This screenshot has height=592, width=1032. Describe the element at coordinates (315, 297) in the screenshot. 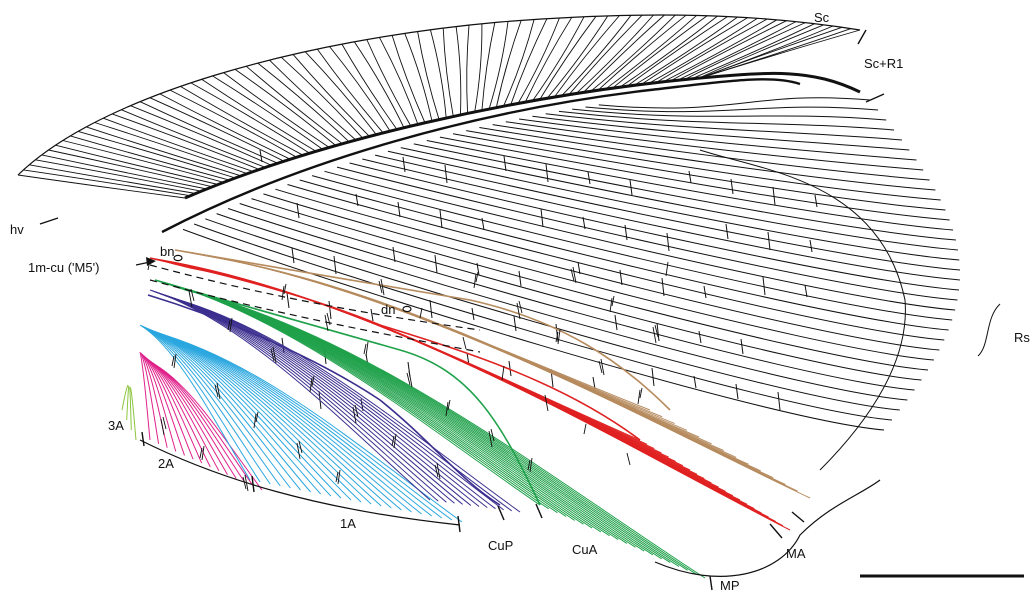

I see `fold-line-upper` at that location.